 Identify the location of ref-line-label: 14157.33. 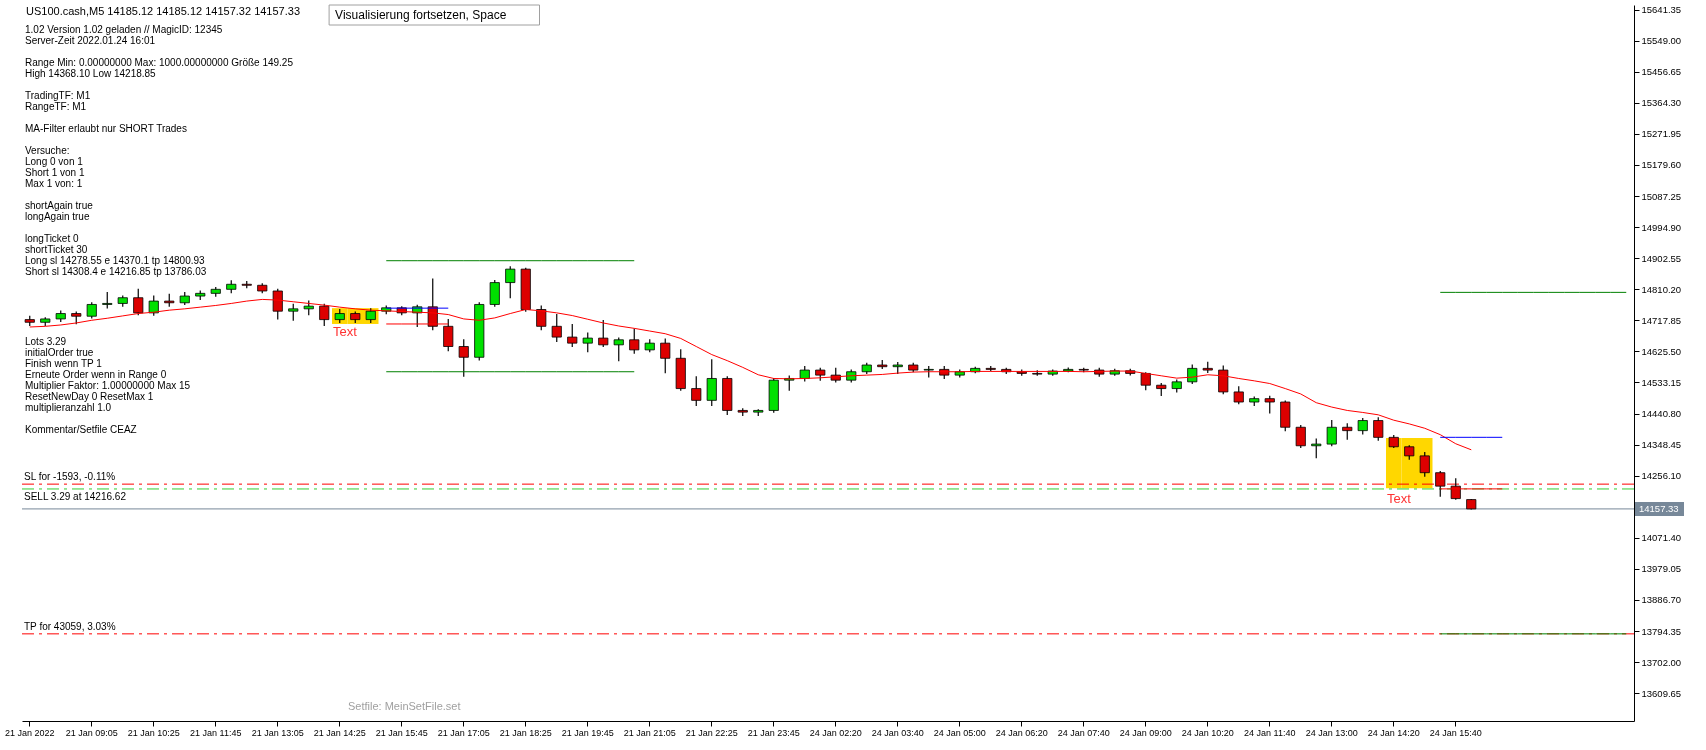
(1659, 508).